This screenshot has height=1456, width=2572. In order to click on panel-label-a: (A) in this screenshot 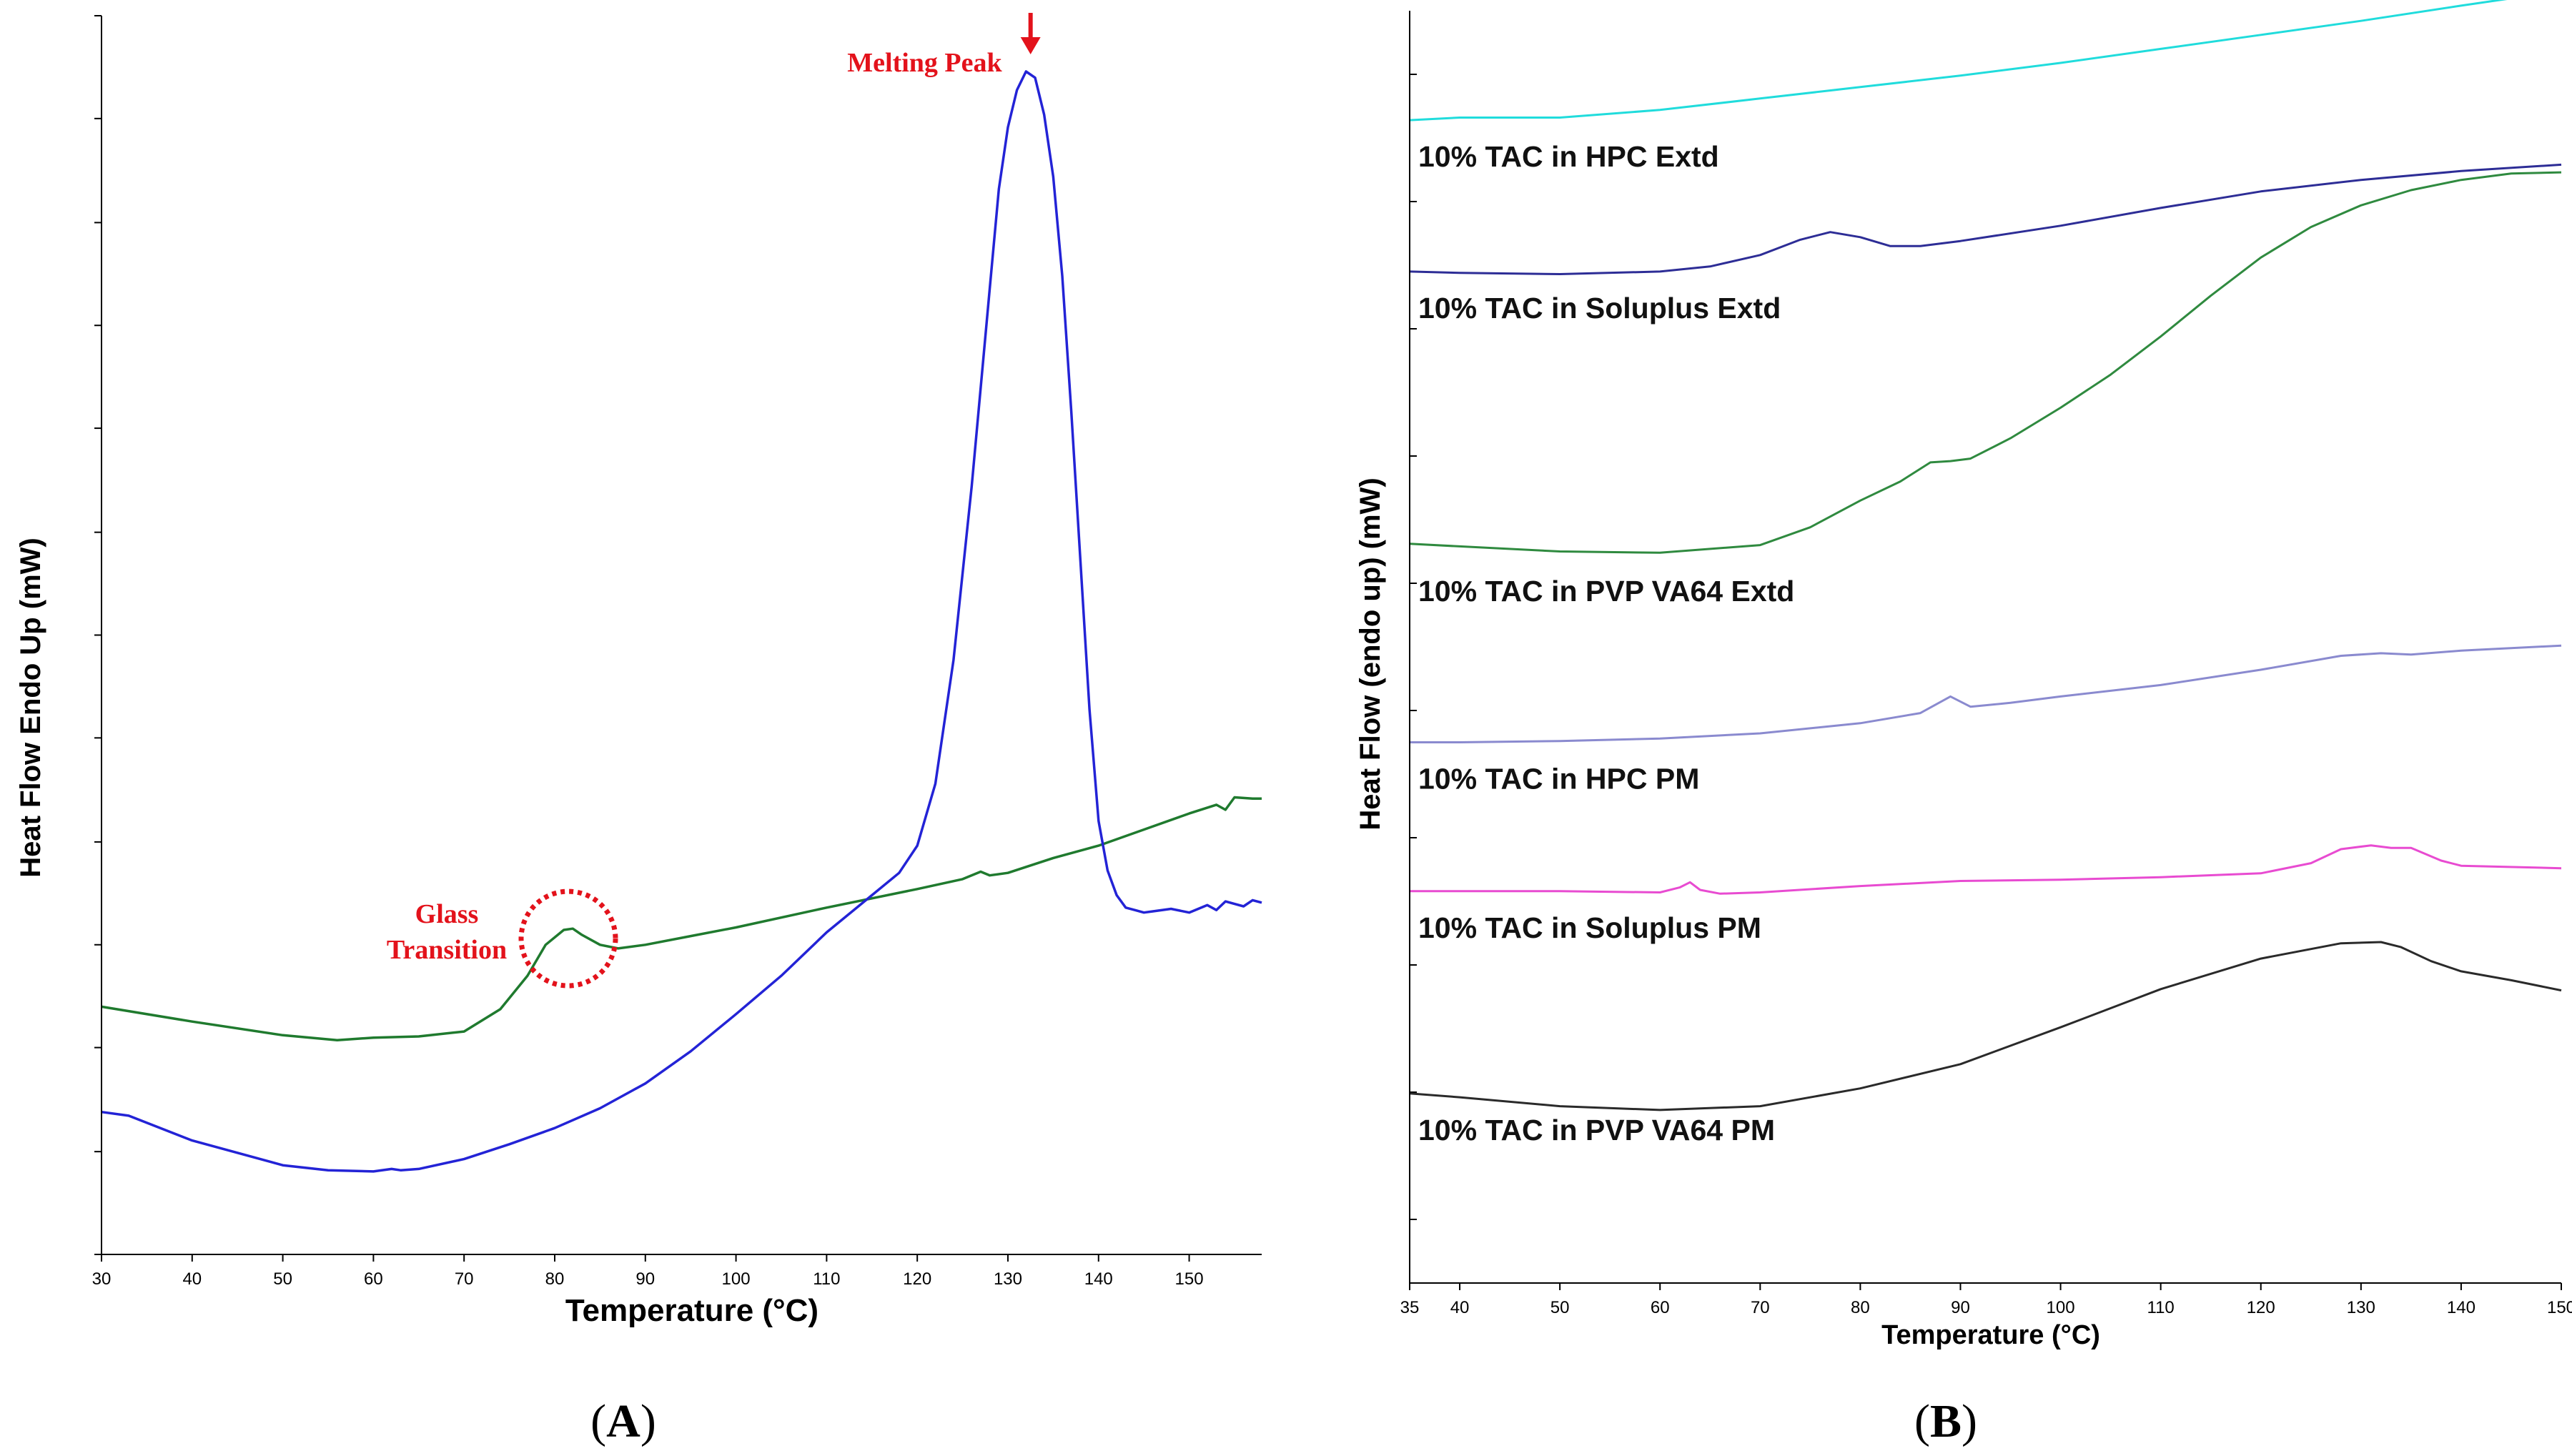, I will do `click(623, 1421)`.